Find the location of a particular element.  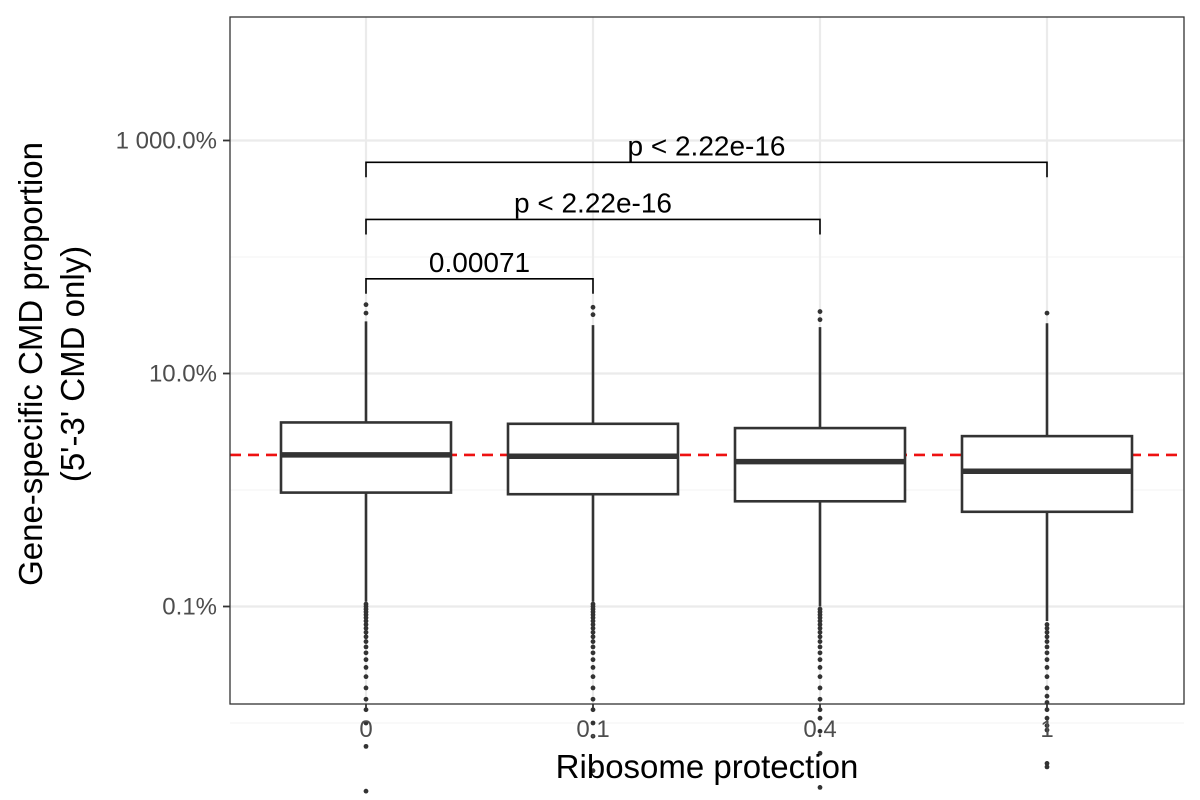

x-tick-label: 0.4 is located at coordinates (819, 729).